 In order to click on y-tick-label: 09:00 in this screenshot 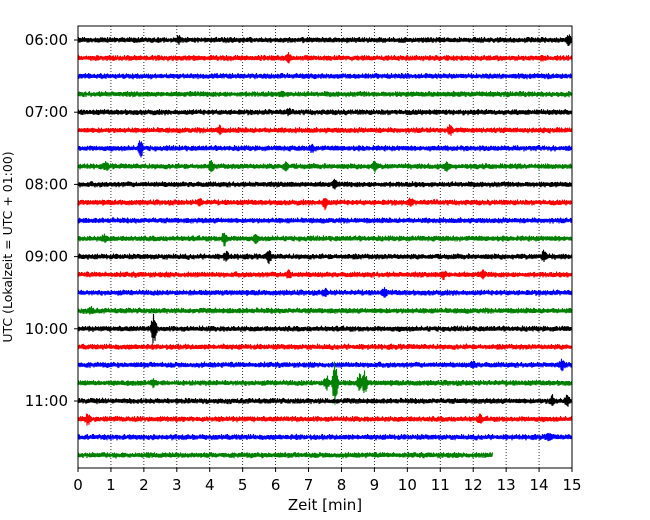, I will do `click(46, 257)`.